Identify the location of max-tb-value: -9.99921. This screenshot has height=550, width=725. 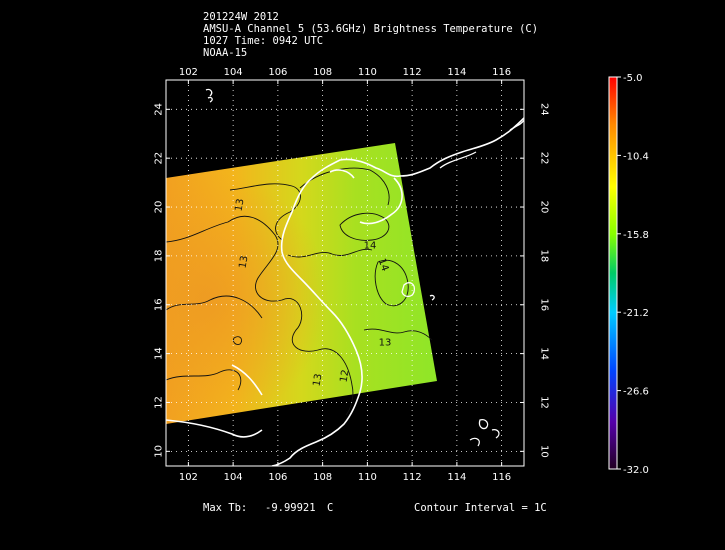
(290, 508).